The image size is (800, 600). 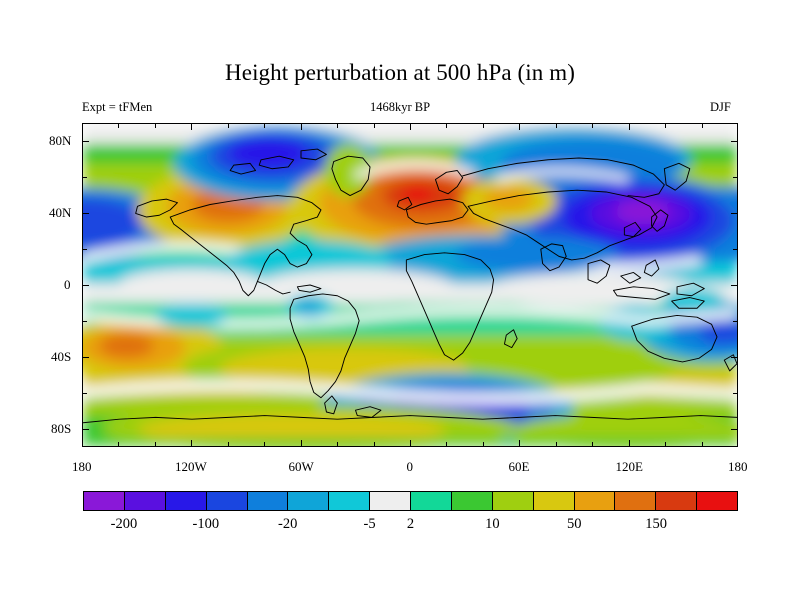 I want to click on x-axis-label: 120W, so click(x=191, y=466).